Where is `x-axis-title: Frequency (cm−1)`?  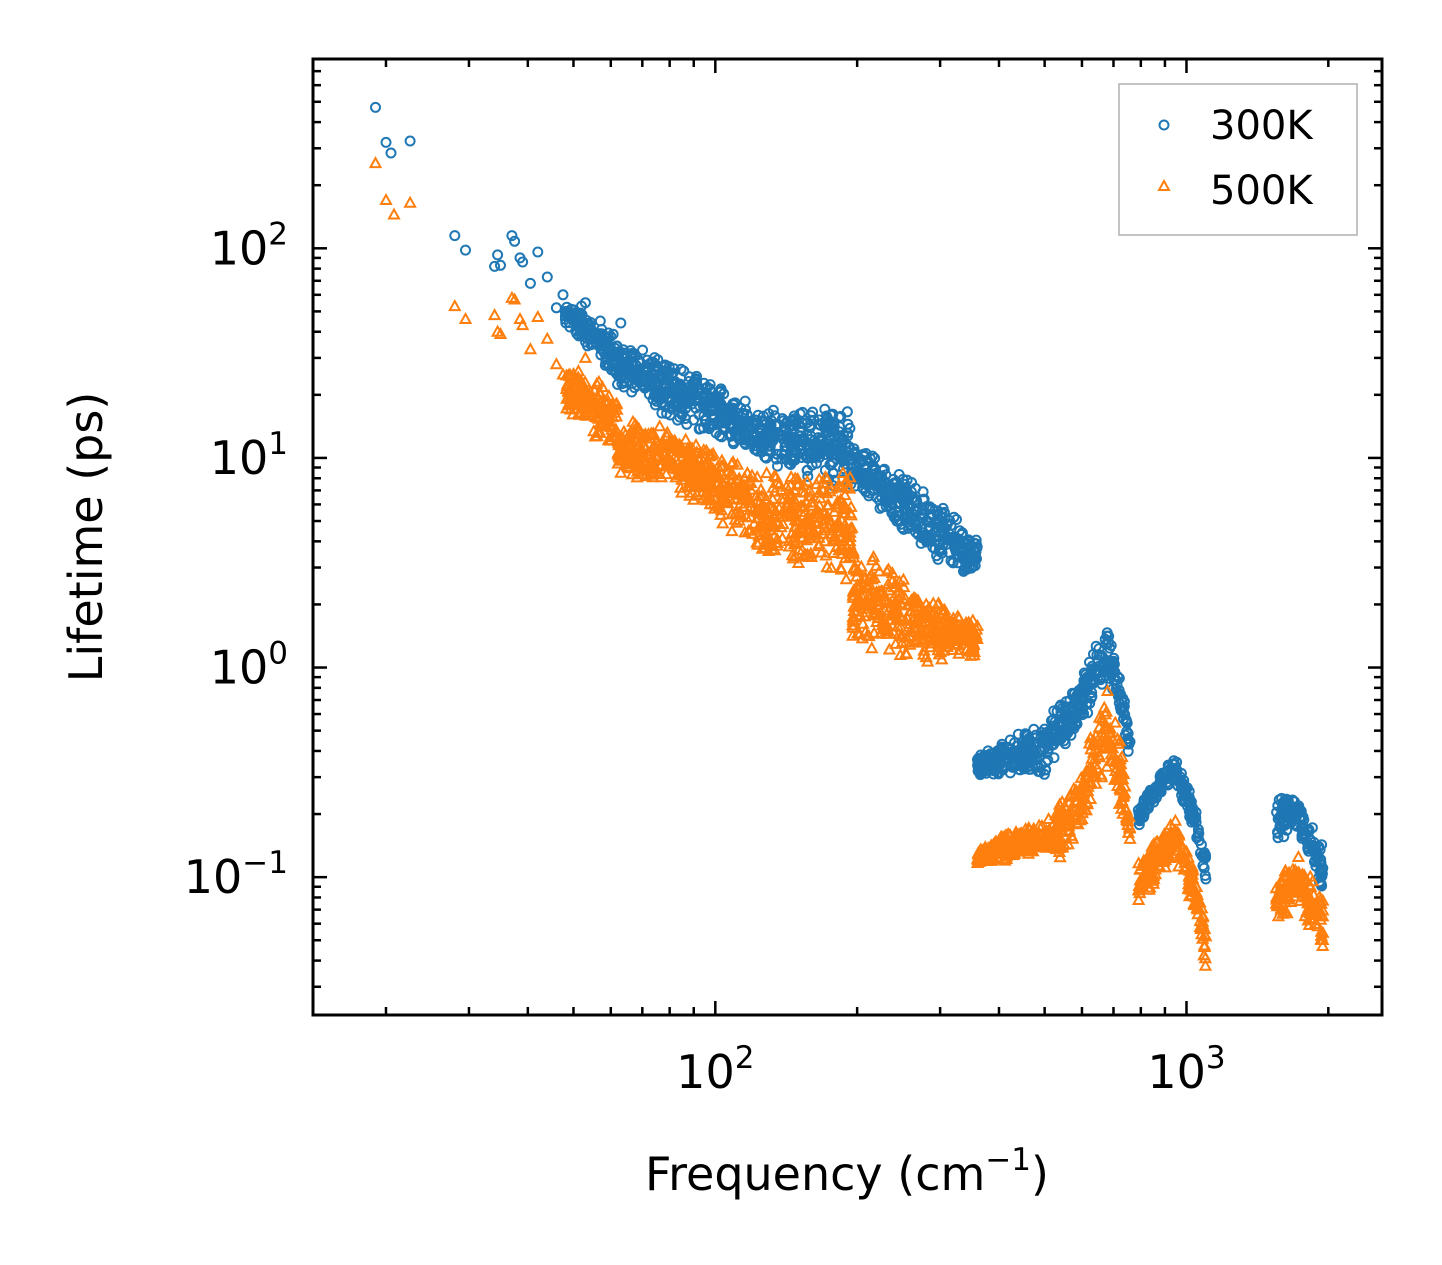 x-axis-title: Frequency (cm−1) is located at coordinates (847, 1171).